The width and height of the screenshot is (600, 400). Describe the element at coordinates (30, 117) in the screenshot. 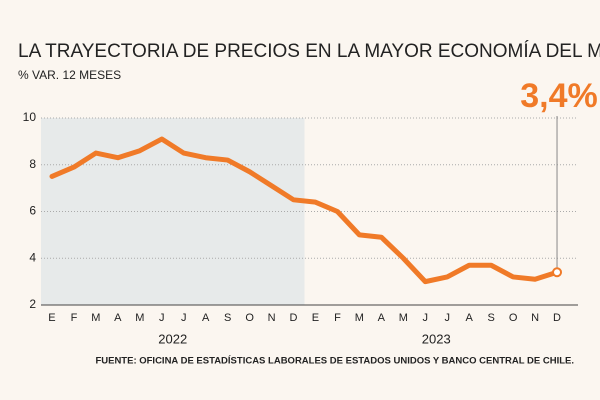

I see `y-tick-label: 10` at that location.